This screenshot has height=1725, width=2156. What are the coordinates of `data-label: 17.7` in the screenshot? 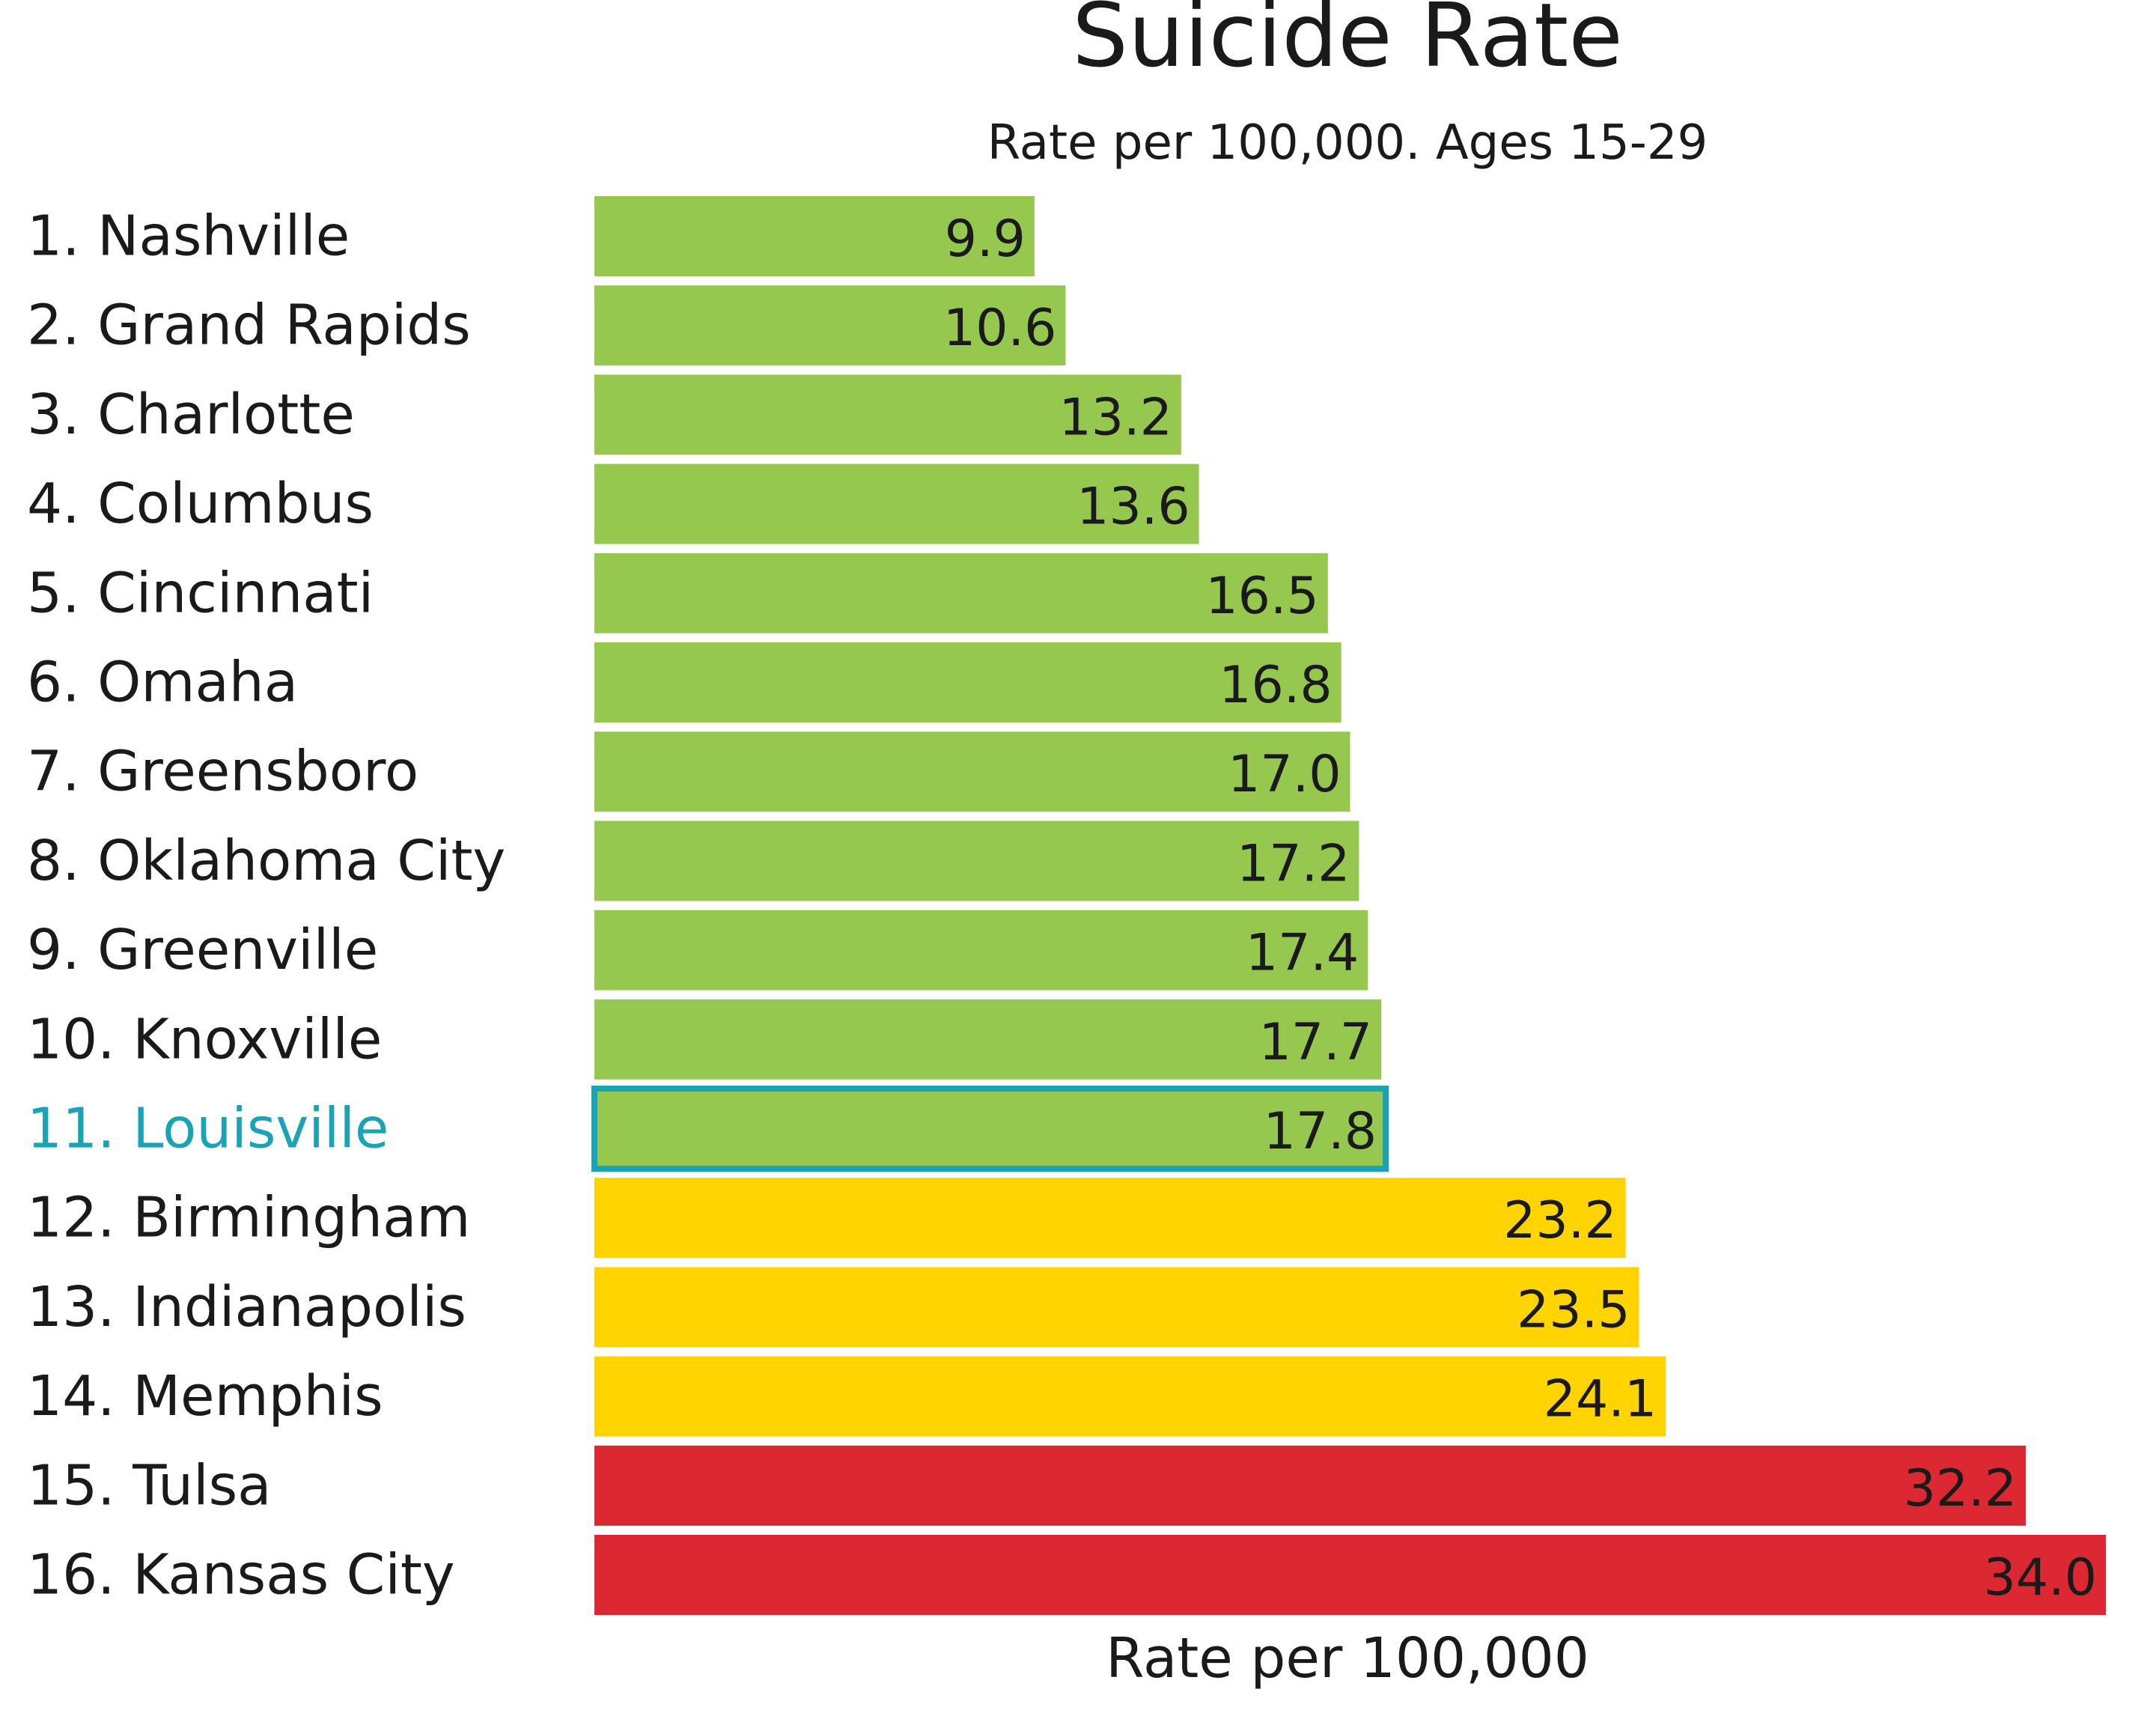 It's located at (1315, 1042).